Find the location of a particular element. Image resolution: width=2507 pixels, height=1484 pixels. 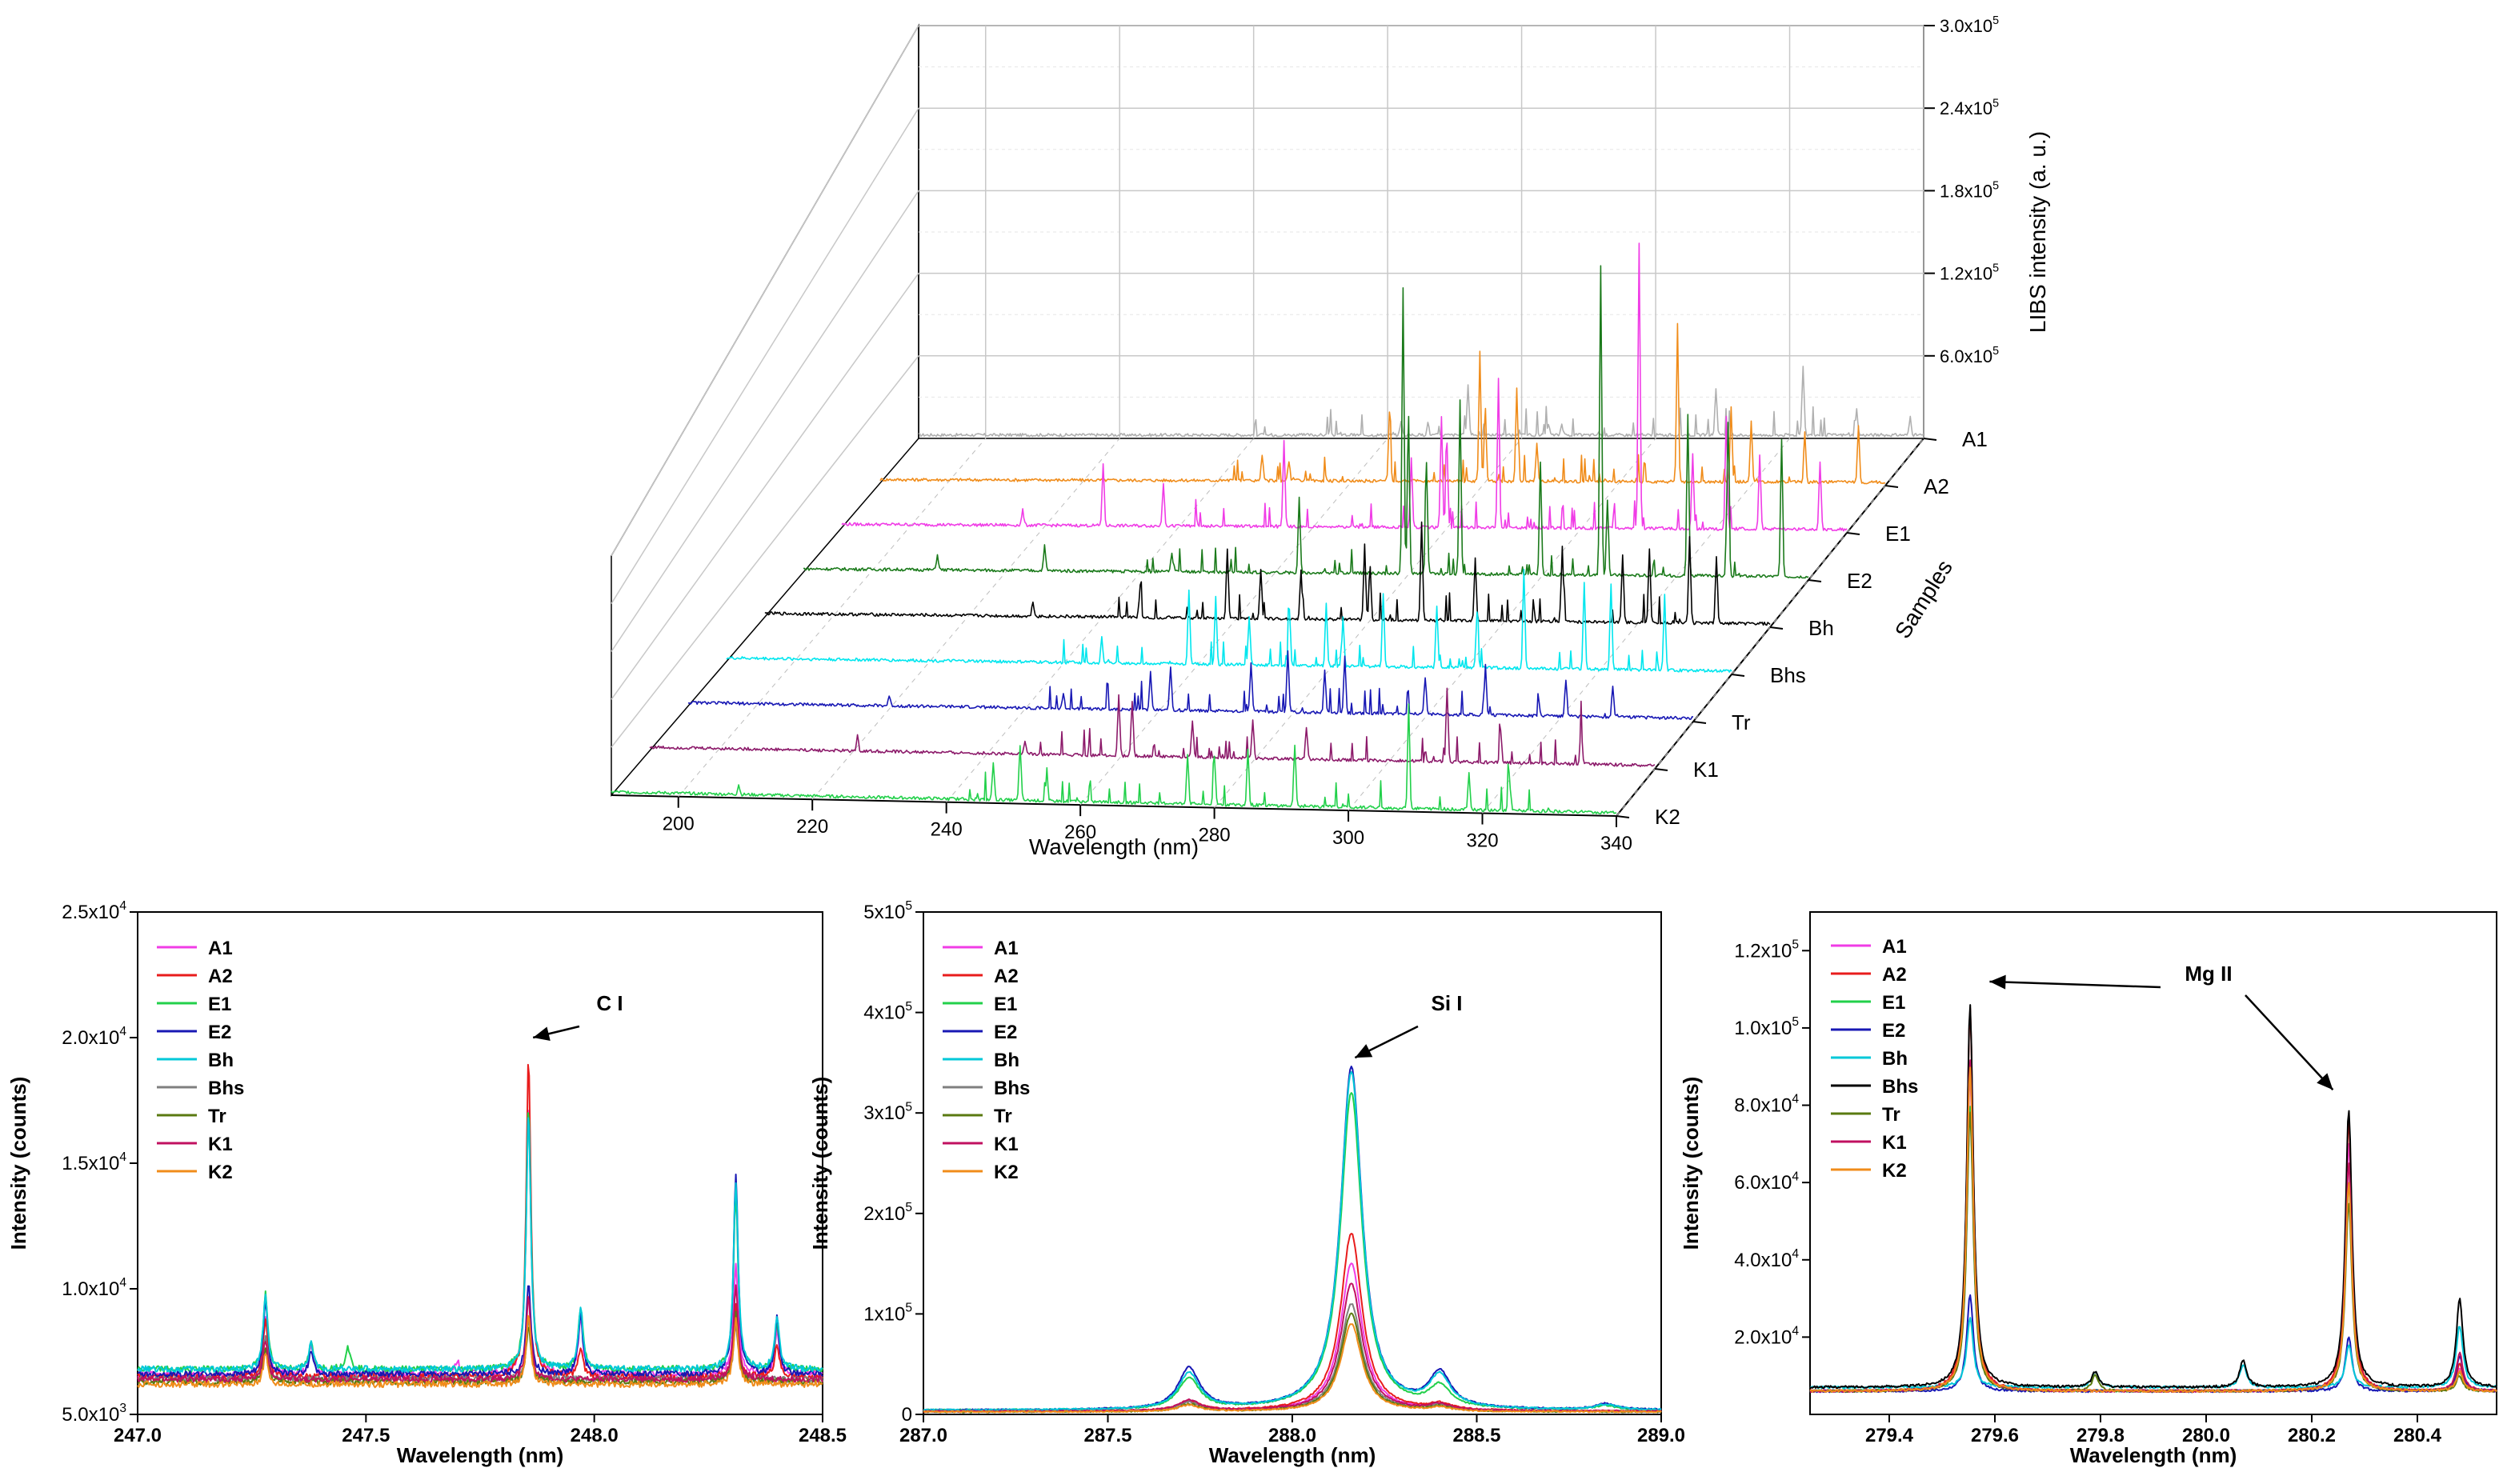

wl-tick-label: 340 is located at coordinates (1616, 843).